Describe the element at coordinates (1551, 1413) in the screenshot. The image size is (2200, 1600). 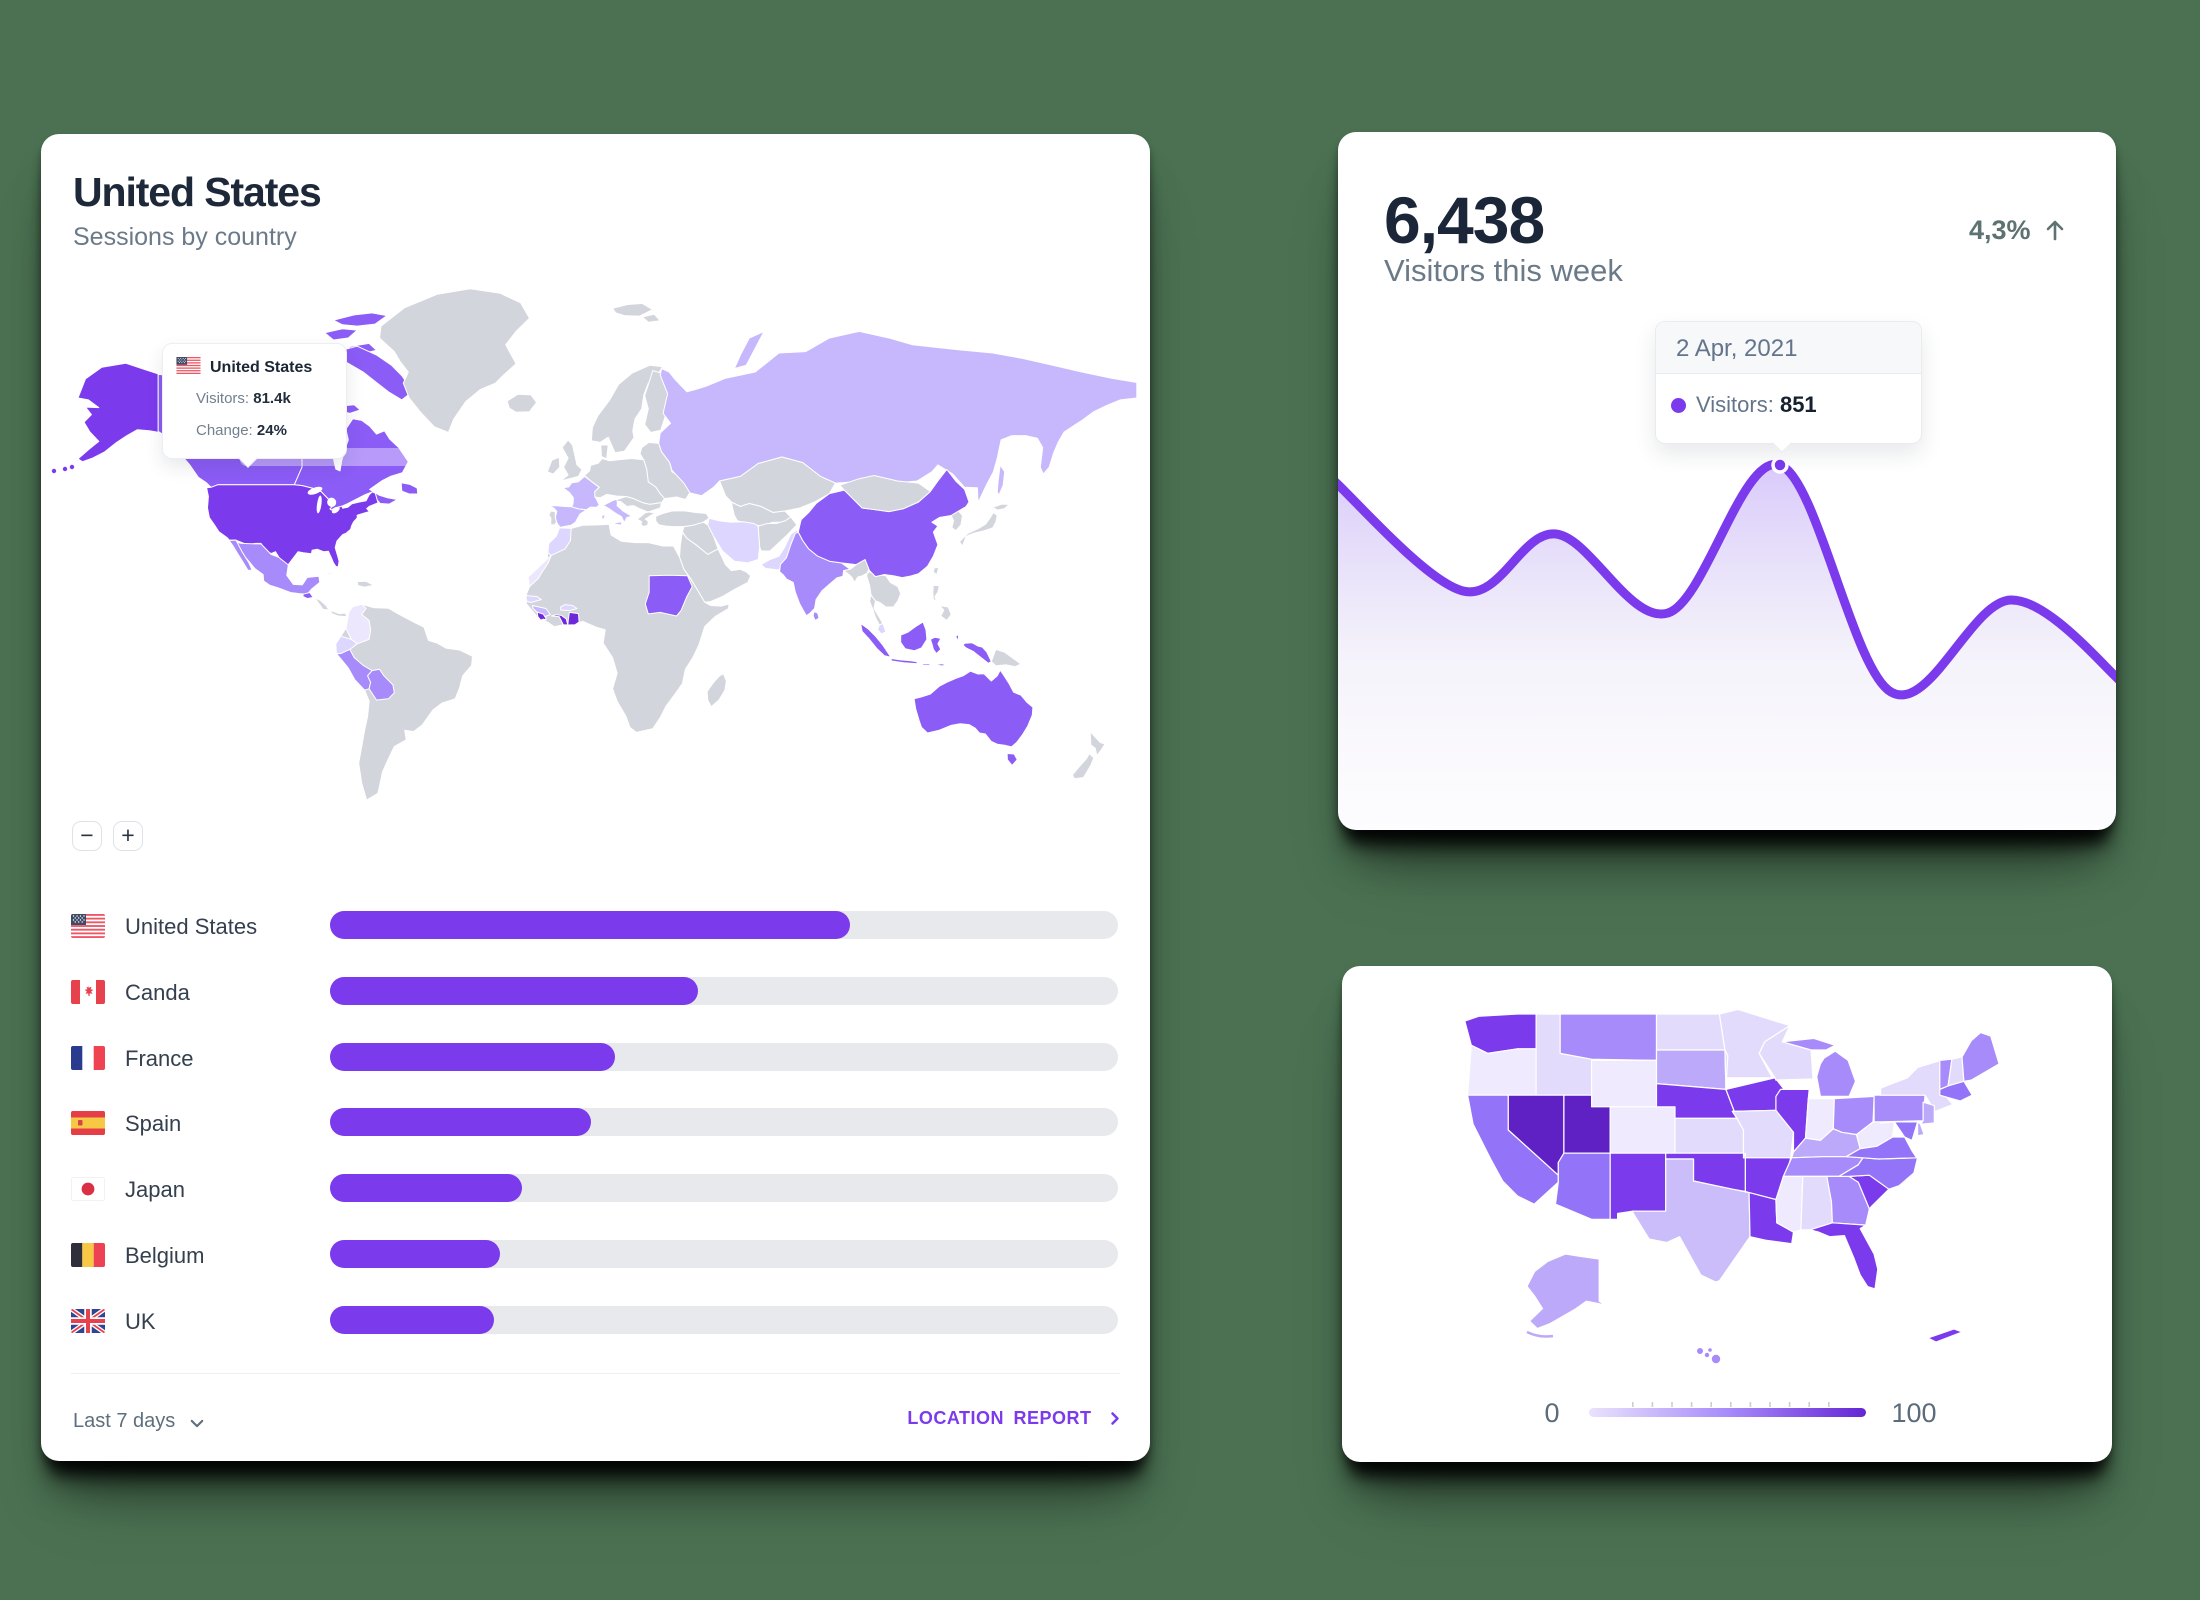
I see `svg-text: 0` at that location.